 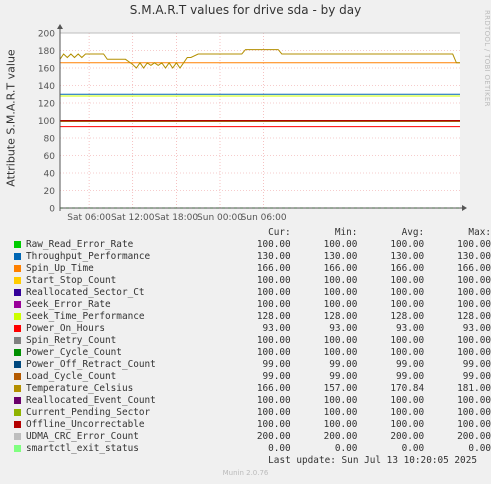 I want to click on legend-series-name: Power_Off_Retract_Count, so click(x=91, y=364).